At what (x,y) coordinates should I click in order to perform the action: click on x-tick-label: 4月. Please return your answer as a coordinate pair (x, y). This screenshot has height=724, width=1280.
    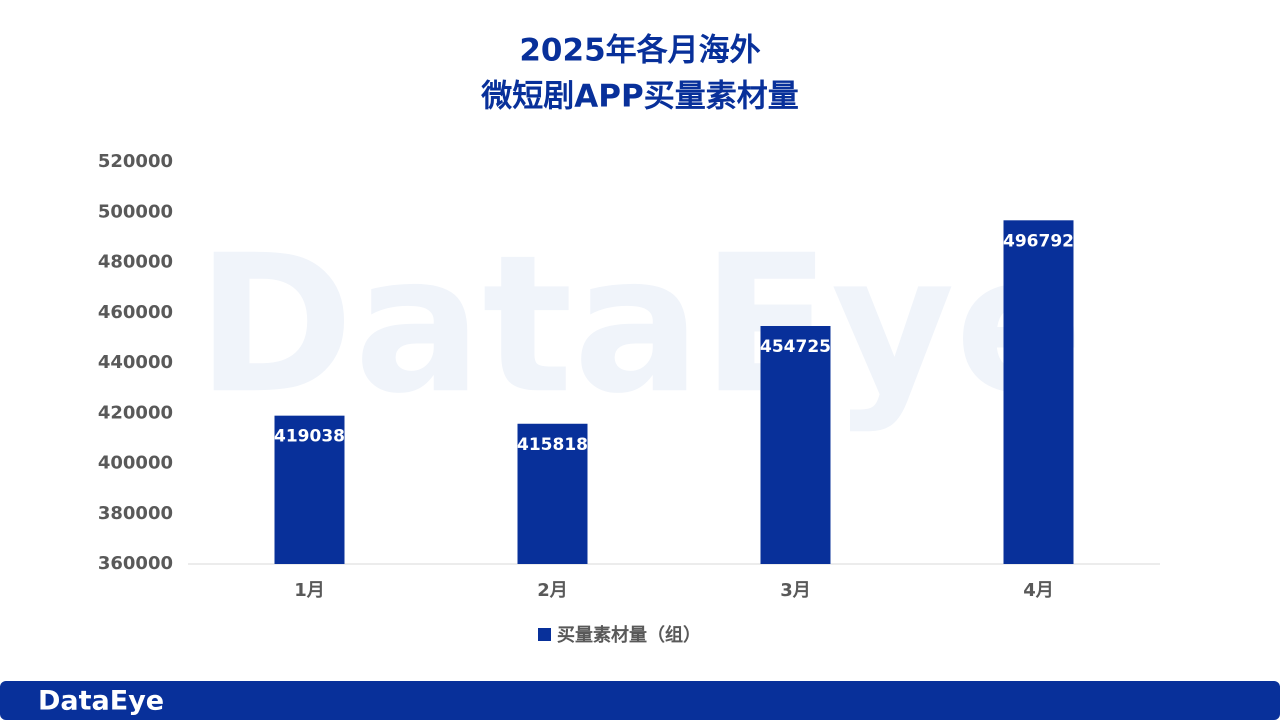
    Looking at the image, I should click on (1038, 590).